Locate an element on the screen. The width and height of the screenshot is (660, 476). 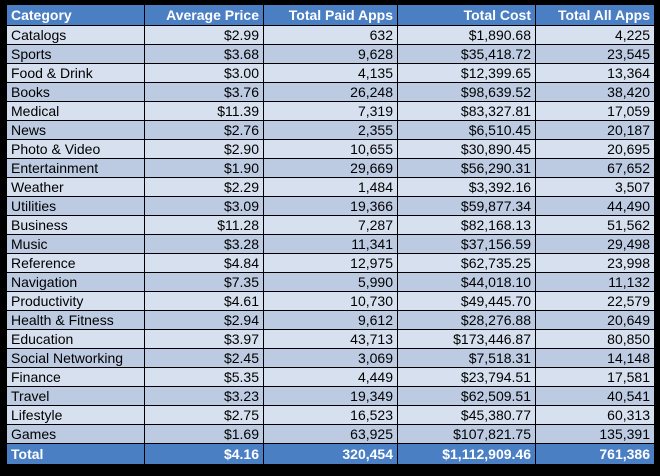
cell-total-cost: $3,392.16 is located at coordinates (466, 187).